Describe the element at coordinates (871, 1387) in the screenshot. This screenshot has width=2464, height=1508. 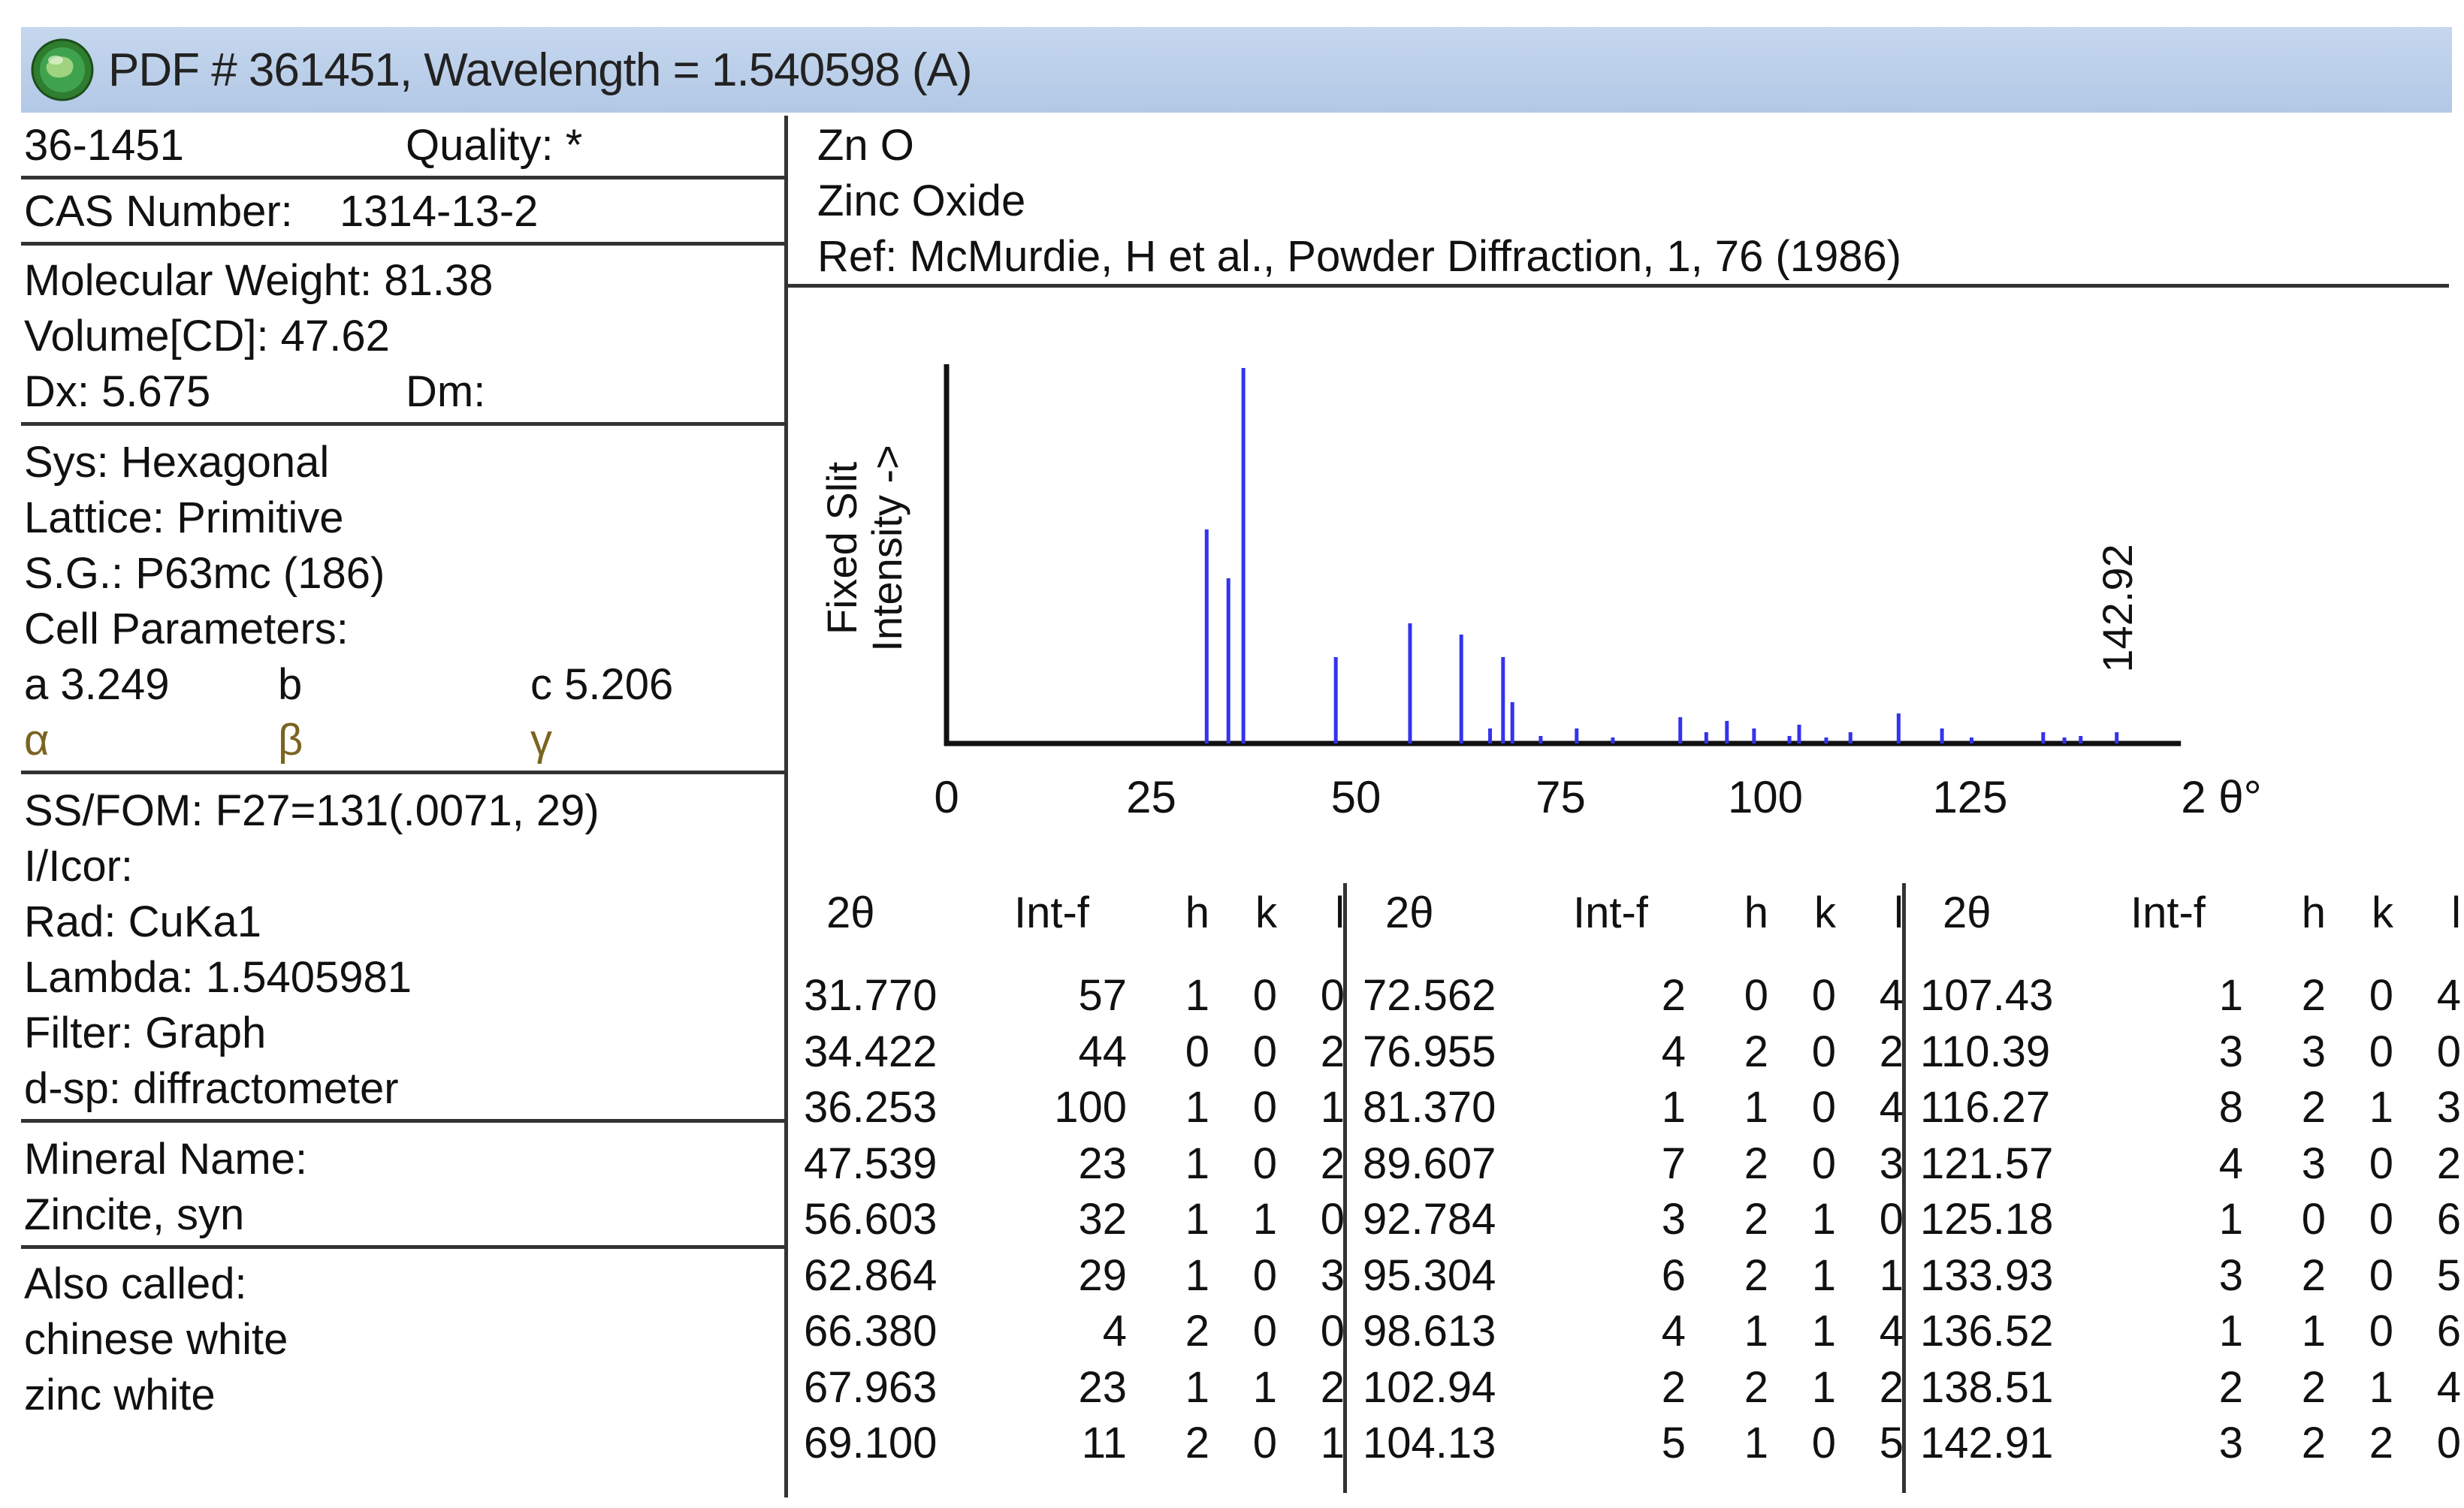
I see `table-cell: 67.963` at that location.